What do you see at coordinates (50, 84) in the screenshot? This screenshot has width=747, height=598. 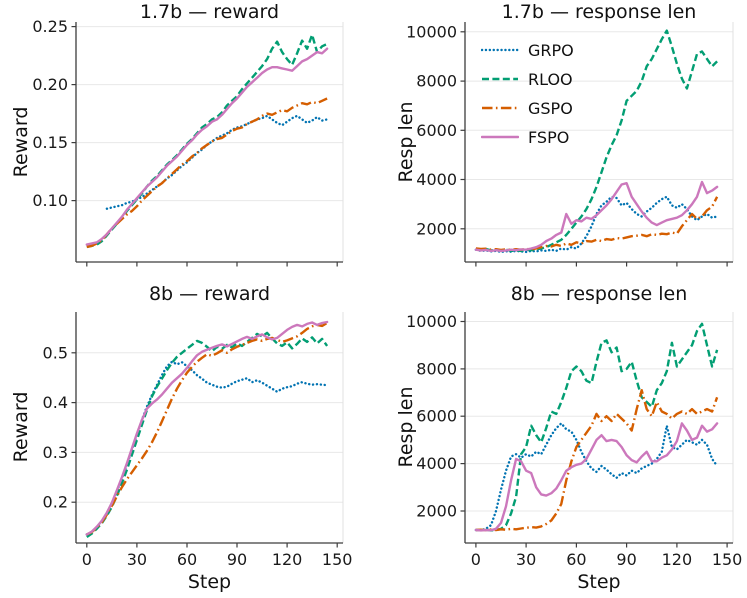 I see `y-tick-label: 0.20` at bounding box center [50, 84].